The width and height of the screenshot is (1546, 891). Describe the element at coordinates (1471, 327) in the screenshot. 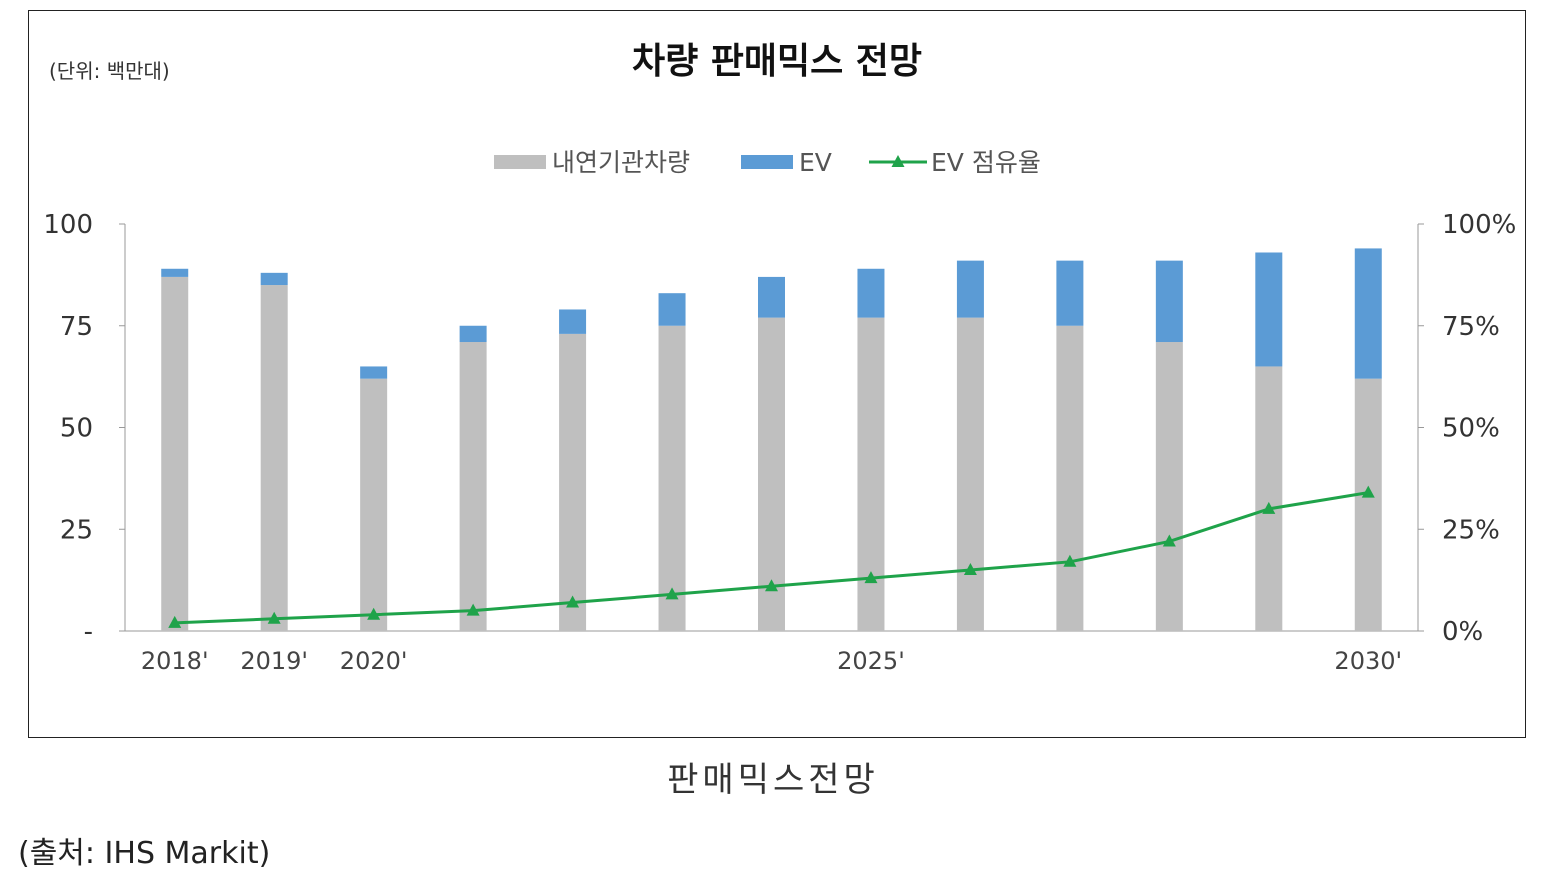

I see `y-right-tick-label: 75%` at that location.